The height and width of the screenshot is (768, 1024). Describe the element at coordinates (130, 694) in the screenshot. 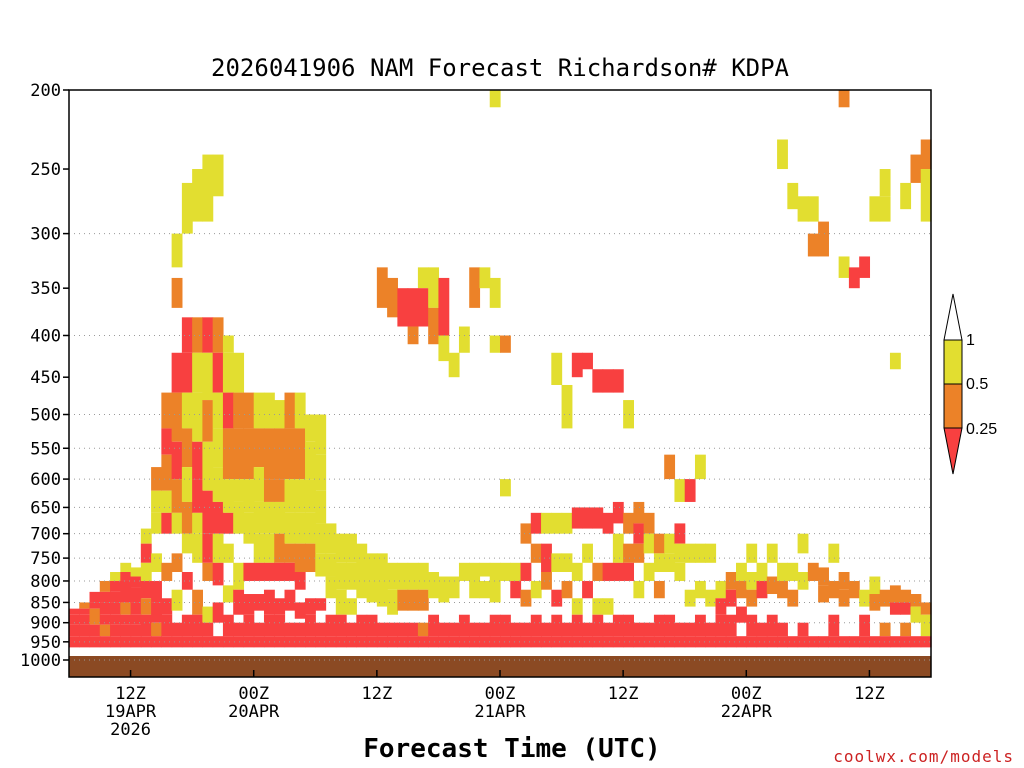

I see `x-tick-label: 12Z` at that location.